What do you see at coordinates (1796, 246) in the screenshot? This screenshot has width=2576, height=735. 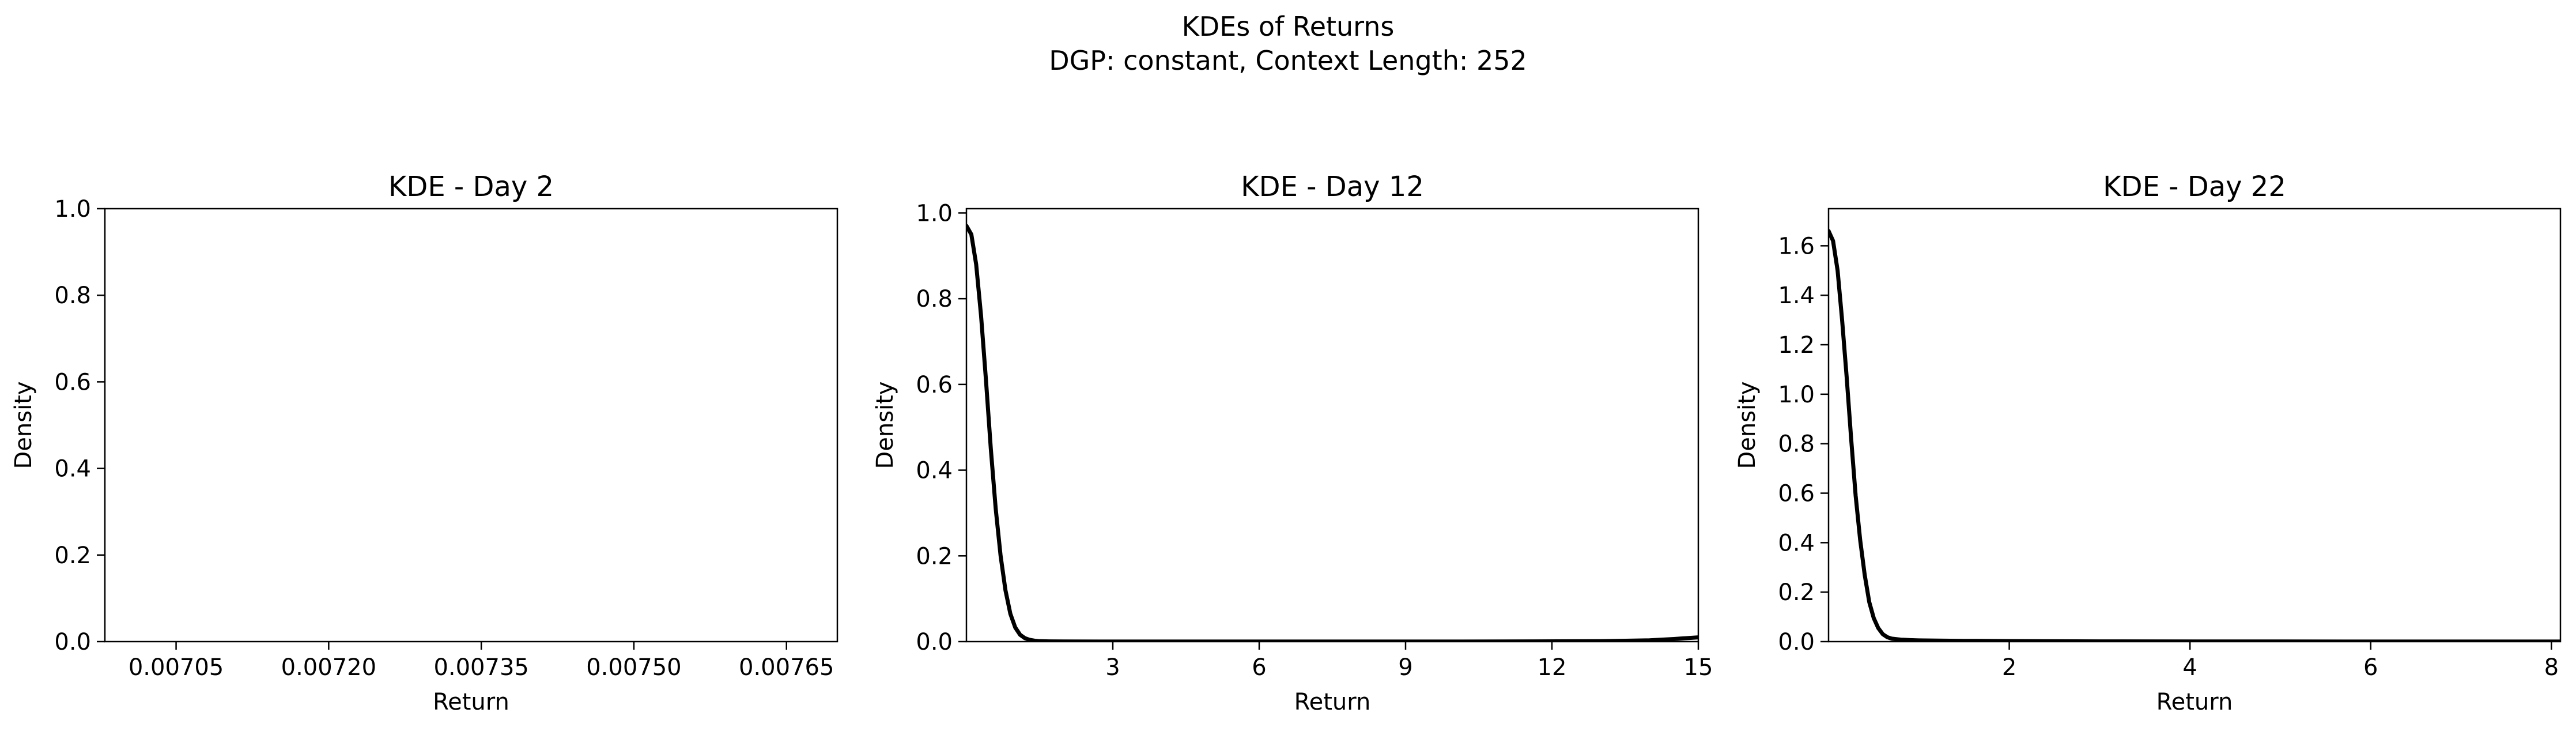 I see `y-tick-label: 1.6` at bounding box center [1796, 246].